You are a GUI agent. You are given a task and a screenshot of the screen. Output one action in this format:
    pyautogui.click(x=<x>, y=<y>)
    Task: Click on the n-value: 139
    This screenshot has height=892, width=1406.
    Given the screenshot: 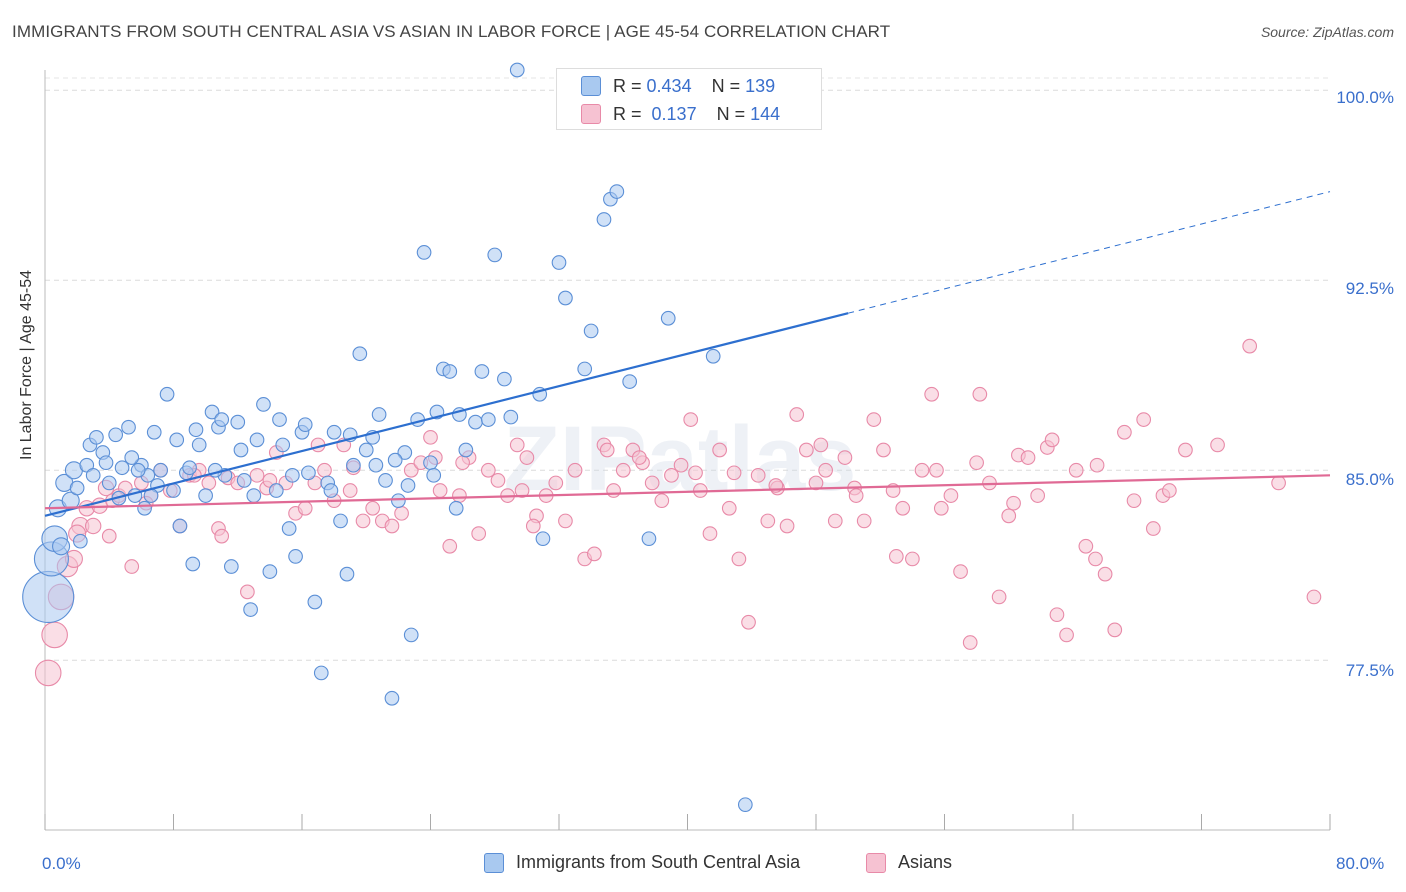 What is the action you would take?
    pyautogui.click(x=760, y=85)
    